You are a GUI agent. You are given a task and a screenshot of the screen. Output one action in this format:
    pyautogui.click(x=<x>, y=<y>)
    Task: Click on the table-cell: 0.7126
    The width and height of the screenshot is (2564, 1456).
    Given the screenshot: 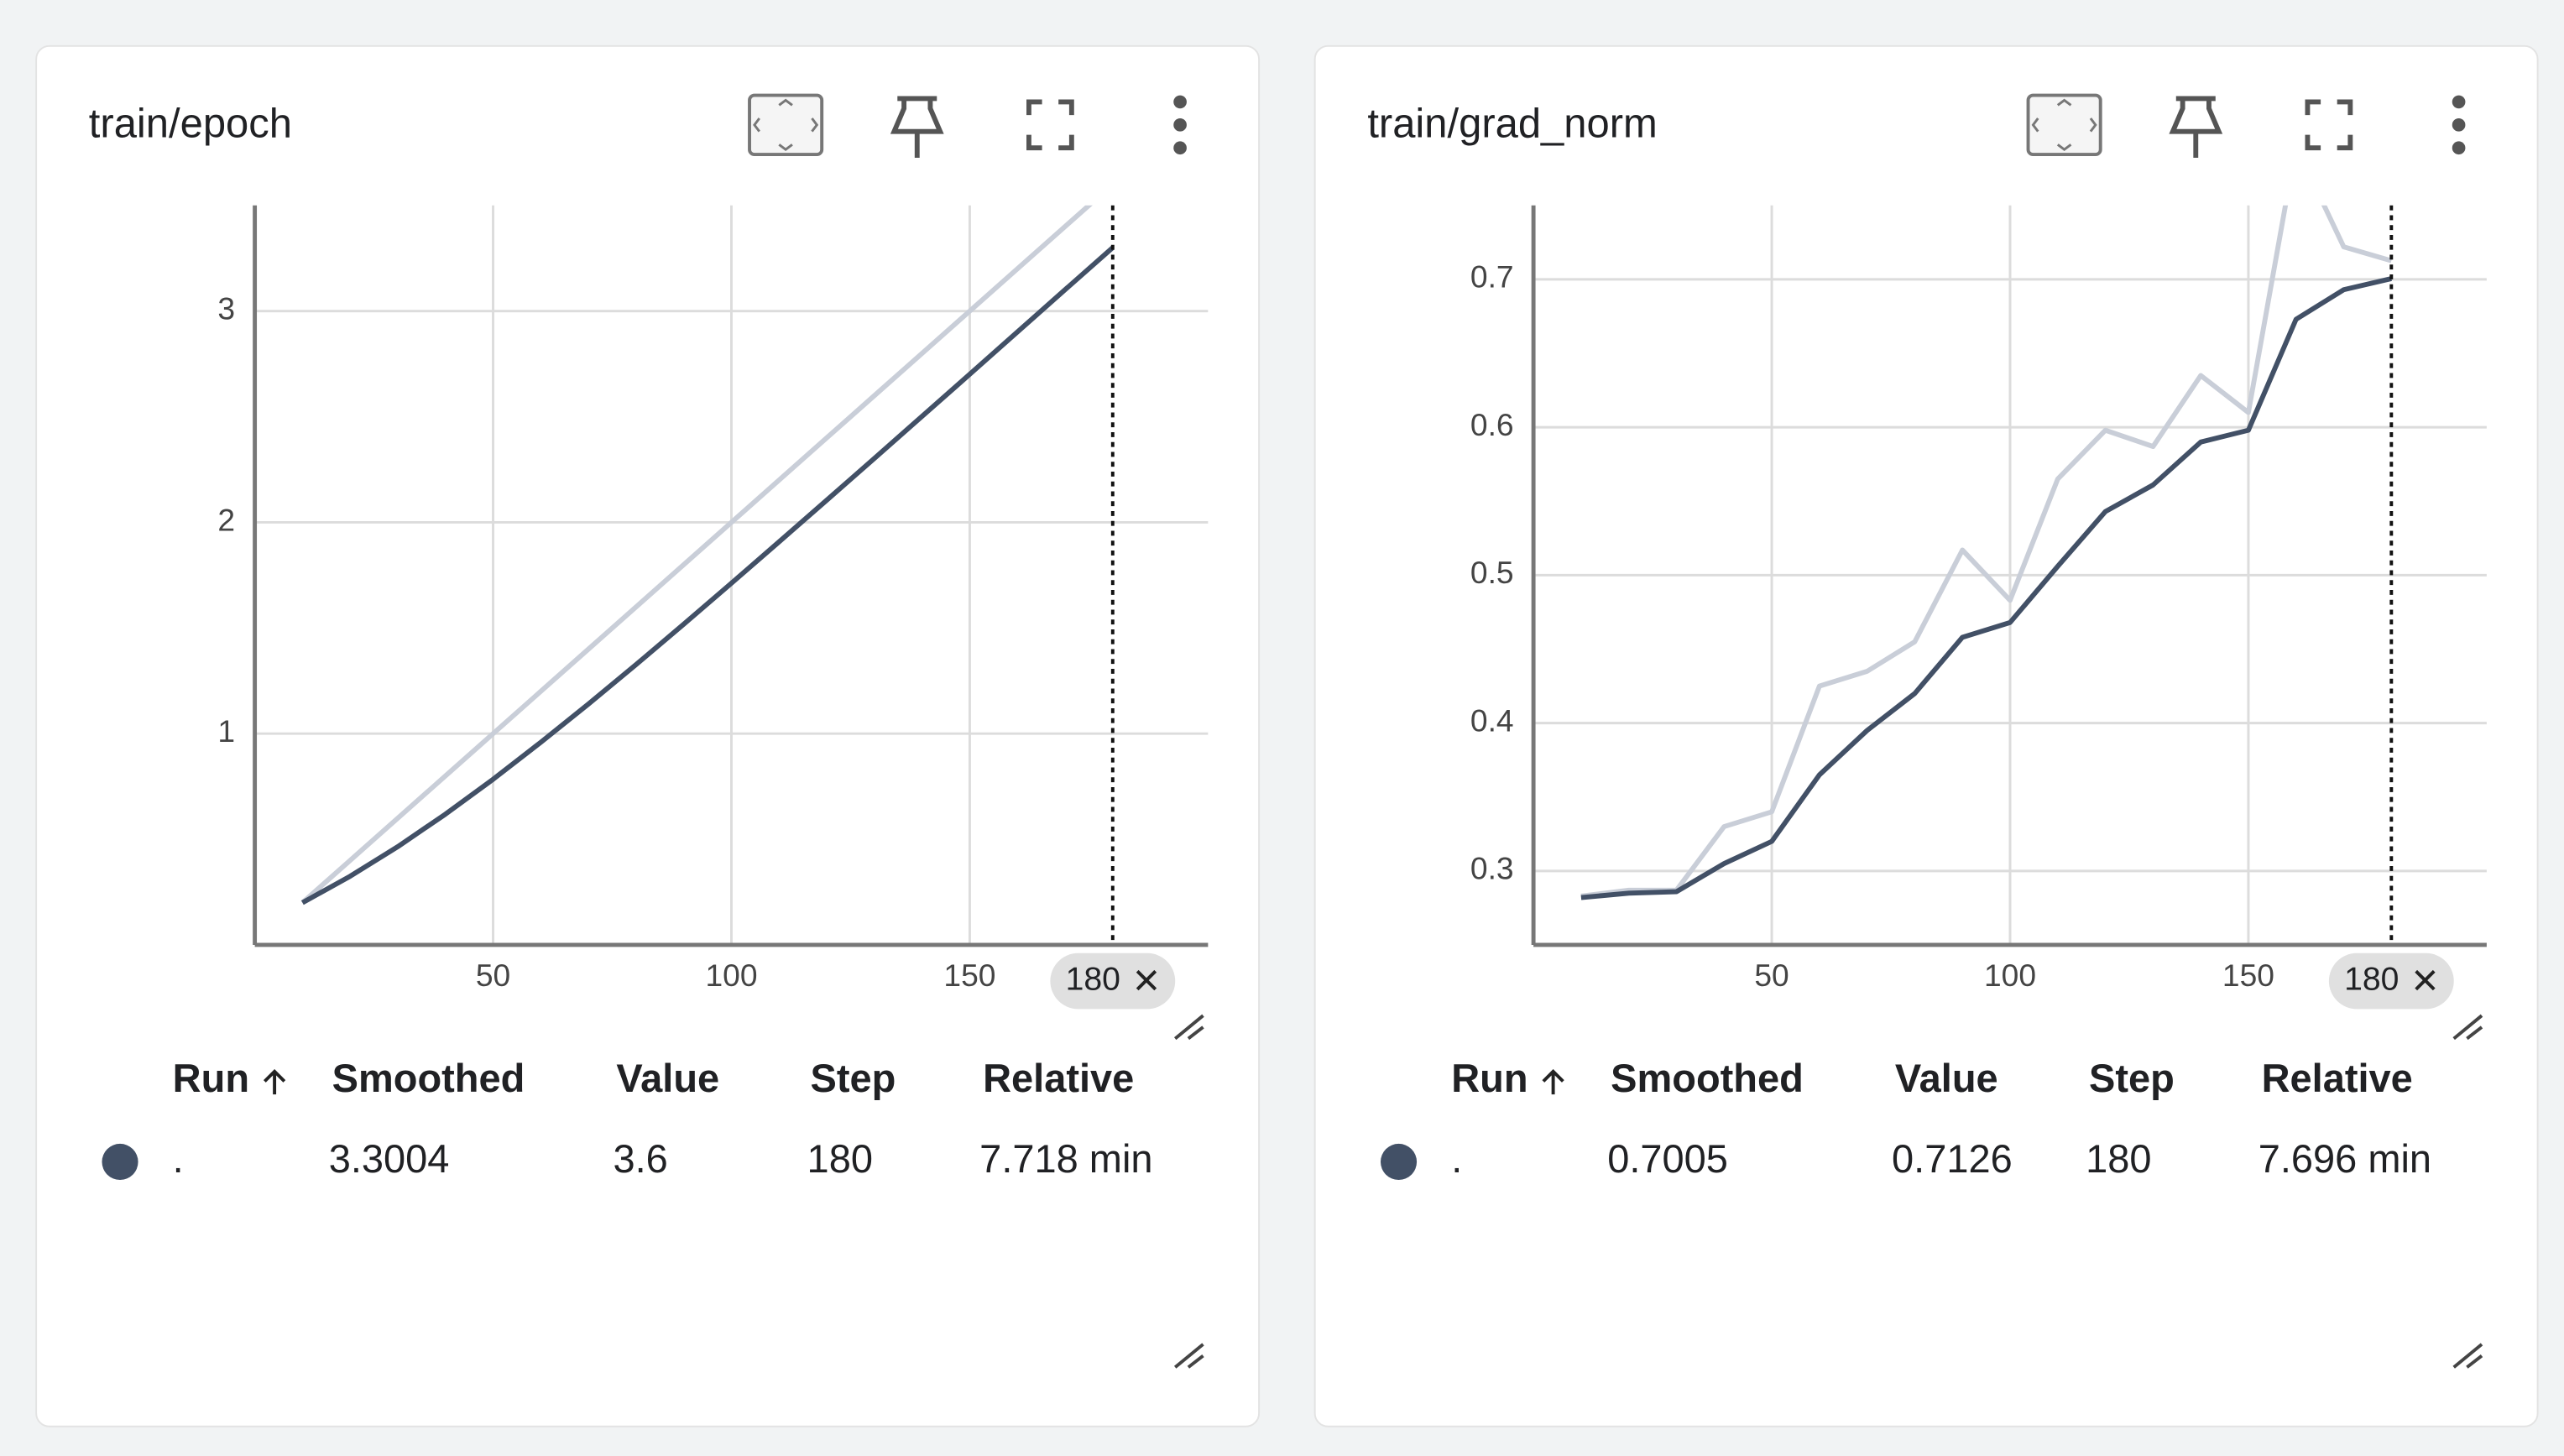 What is the action you would take?
    pyautogui.click(x=1952, y=1158)
    